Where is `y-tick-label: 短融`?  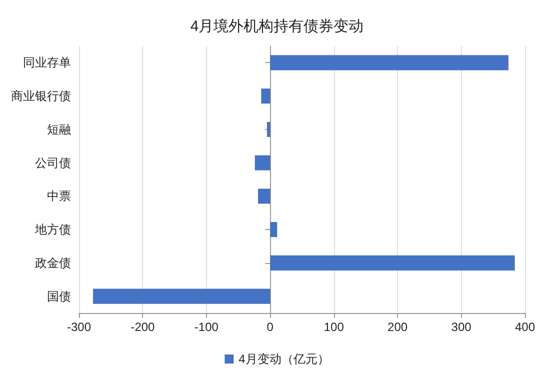 y-tick-label: 短融 is located at coordinates (59, 129).